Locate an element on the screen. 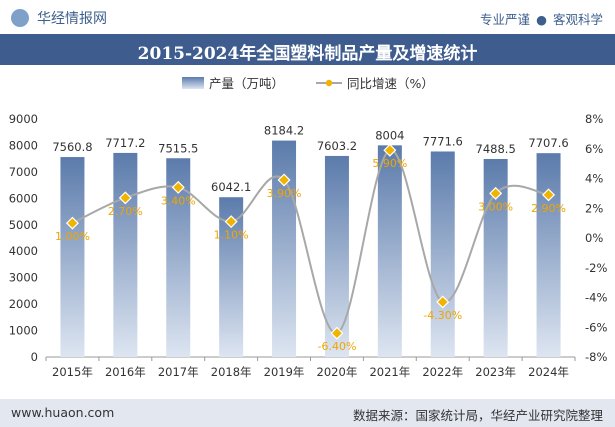  x-axis-tick-label: 2018年 is located at coordinates (231, 372).